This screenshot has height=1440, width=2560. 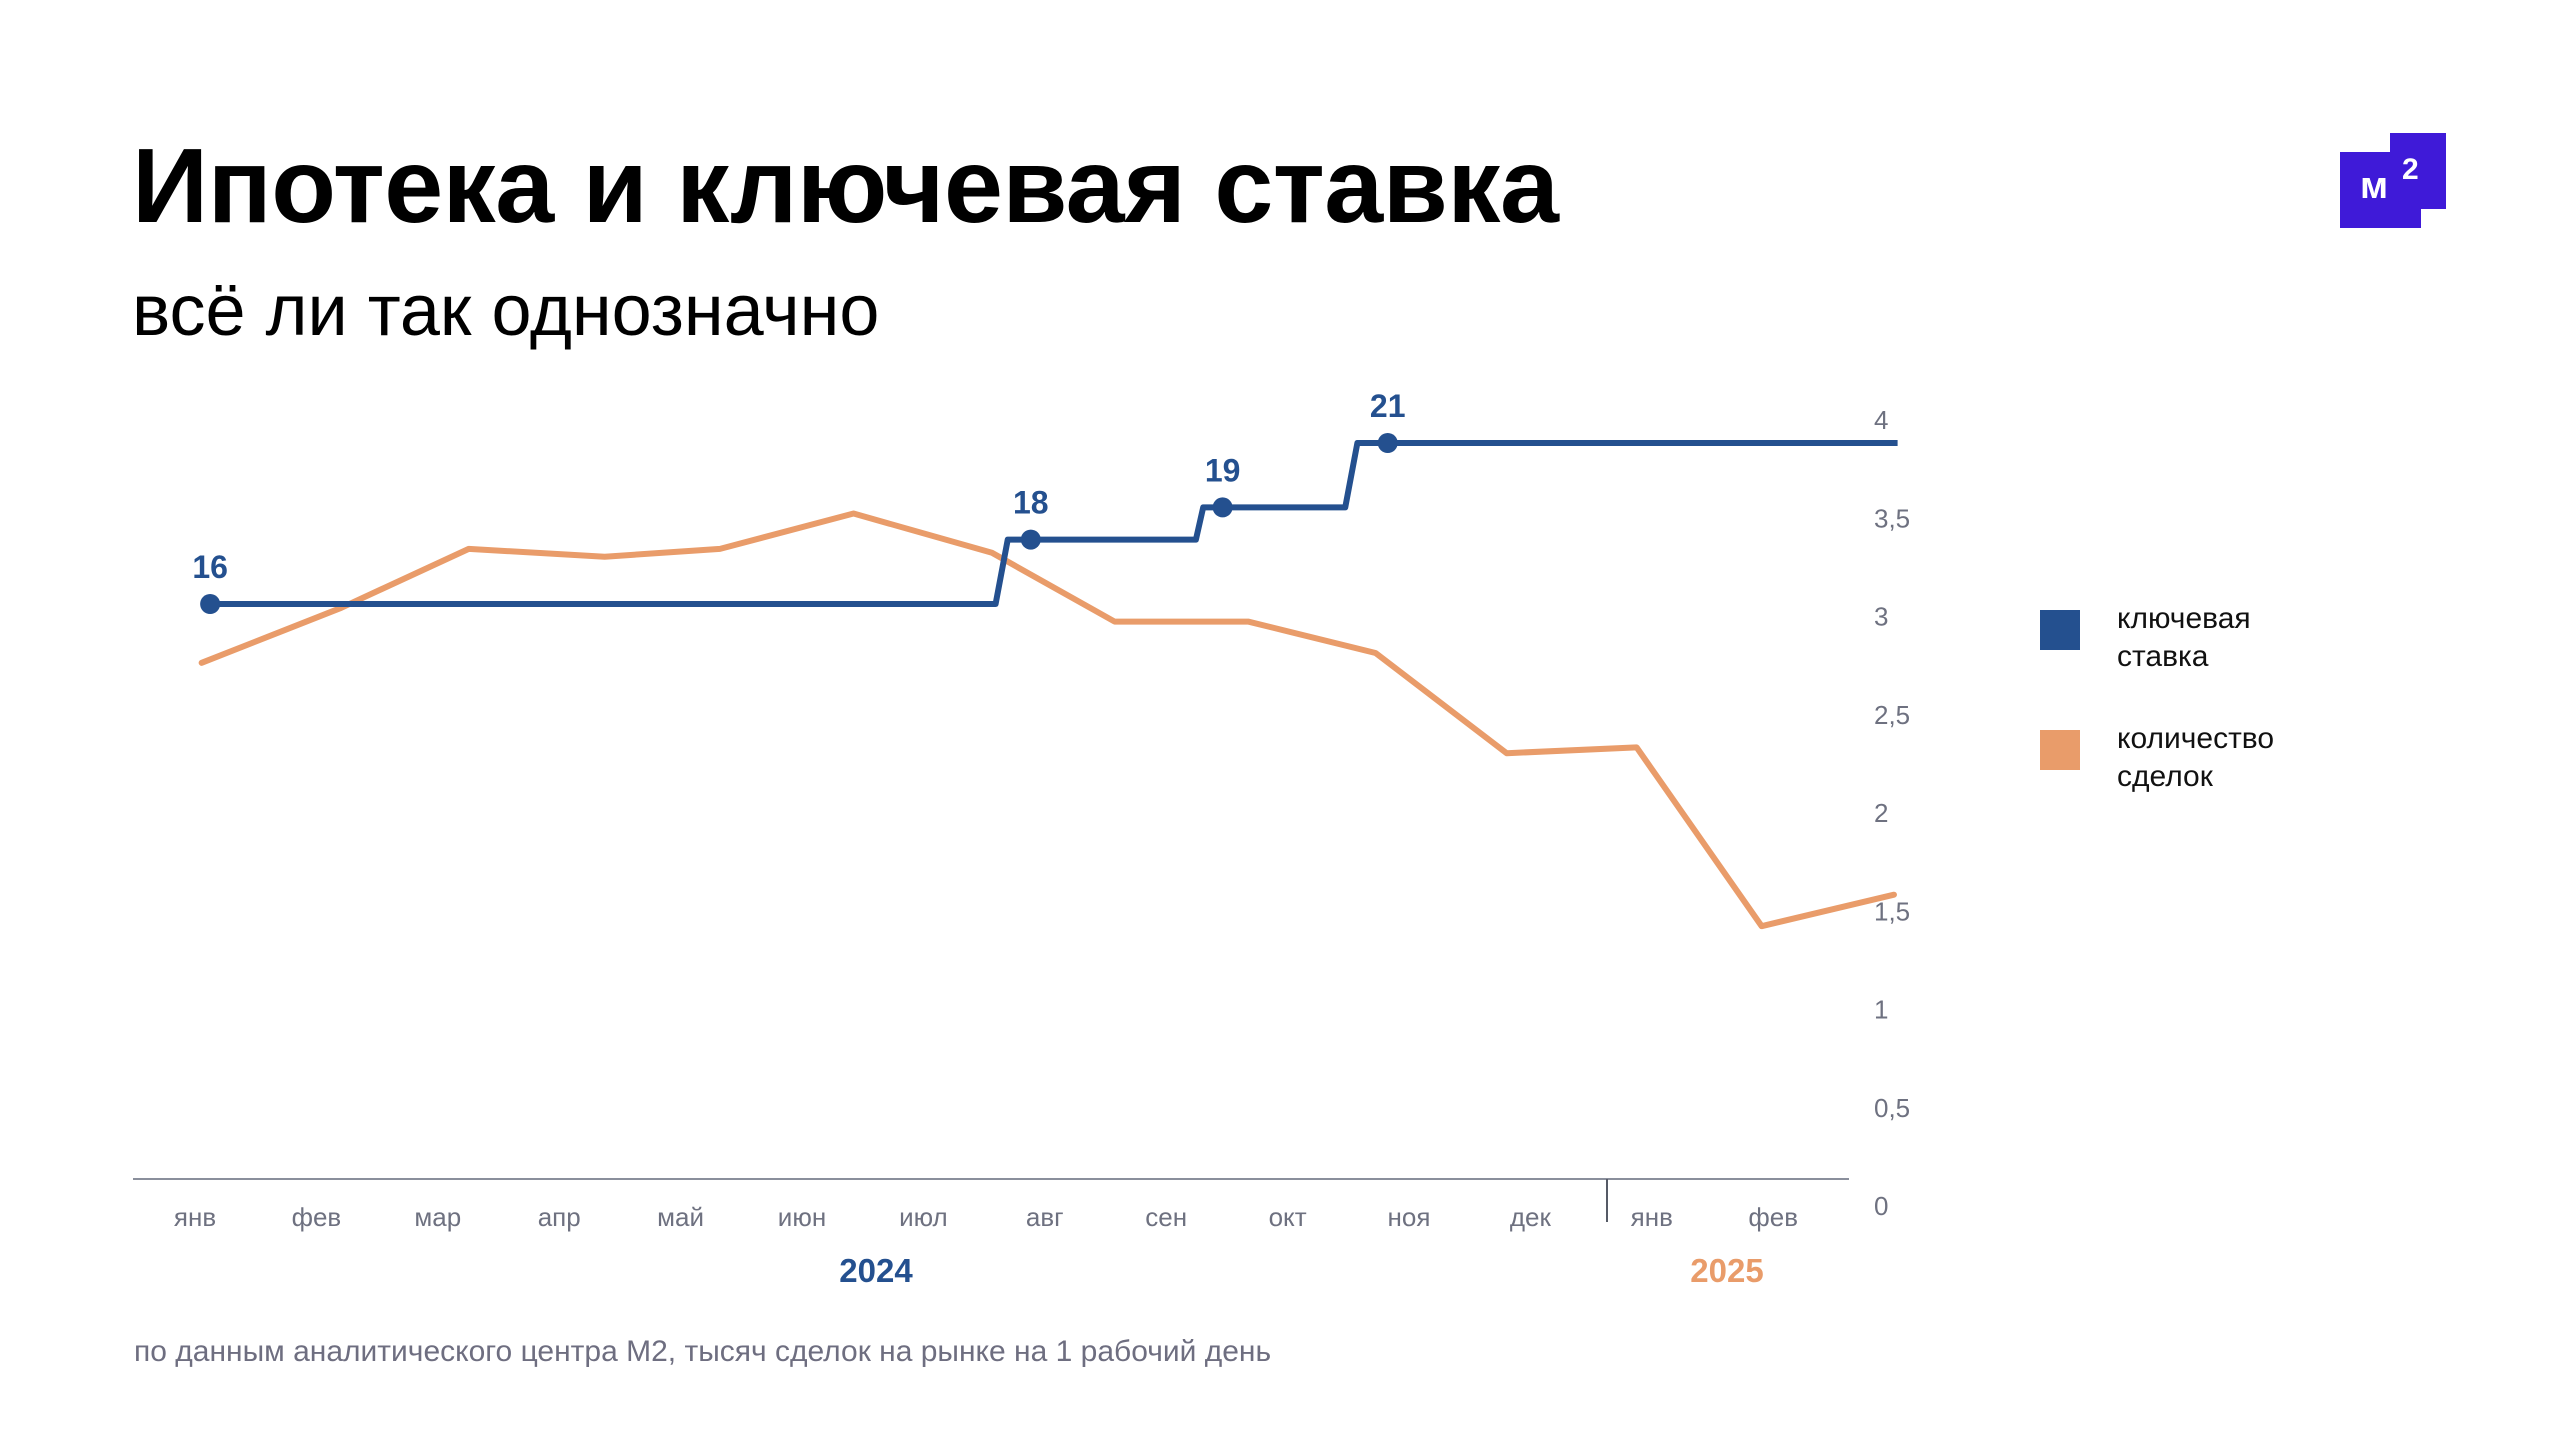 I want to click on x-tick-label: дек, so click(x=1531, y=1217).